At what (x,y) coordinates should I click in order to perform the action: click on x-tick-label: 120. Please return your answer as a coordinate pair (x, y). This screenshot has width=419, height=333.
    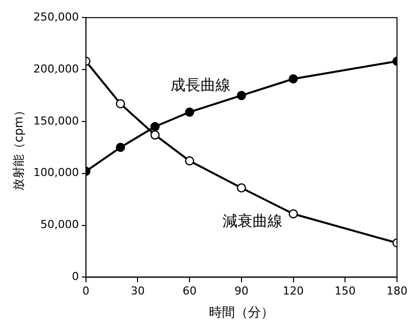
    Looking at the image, I should click on (293, 291).